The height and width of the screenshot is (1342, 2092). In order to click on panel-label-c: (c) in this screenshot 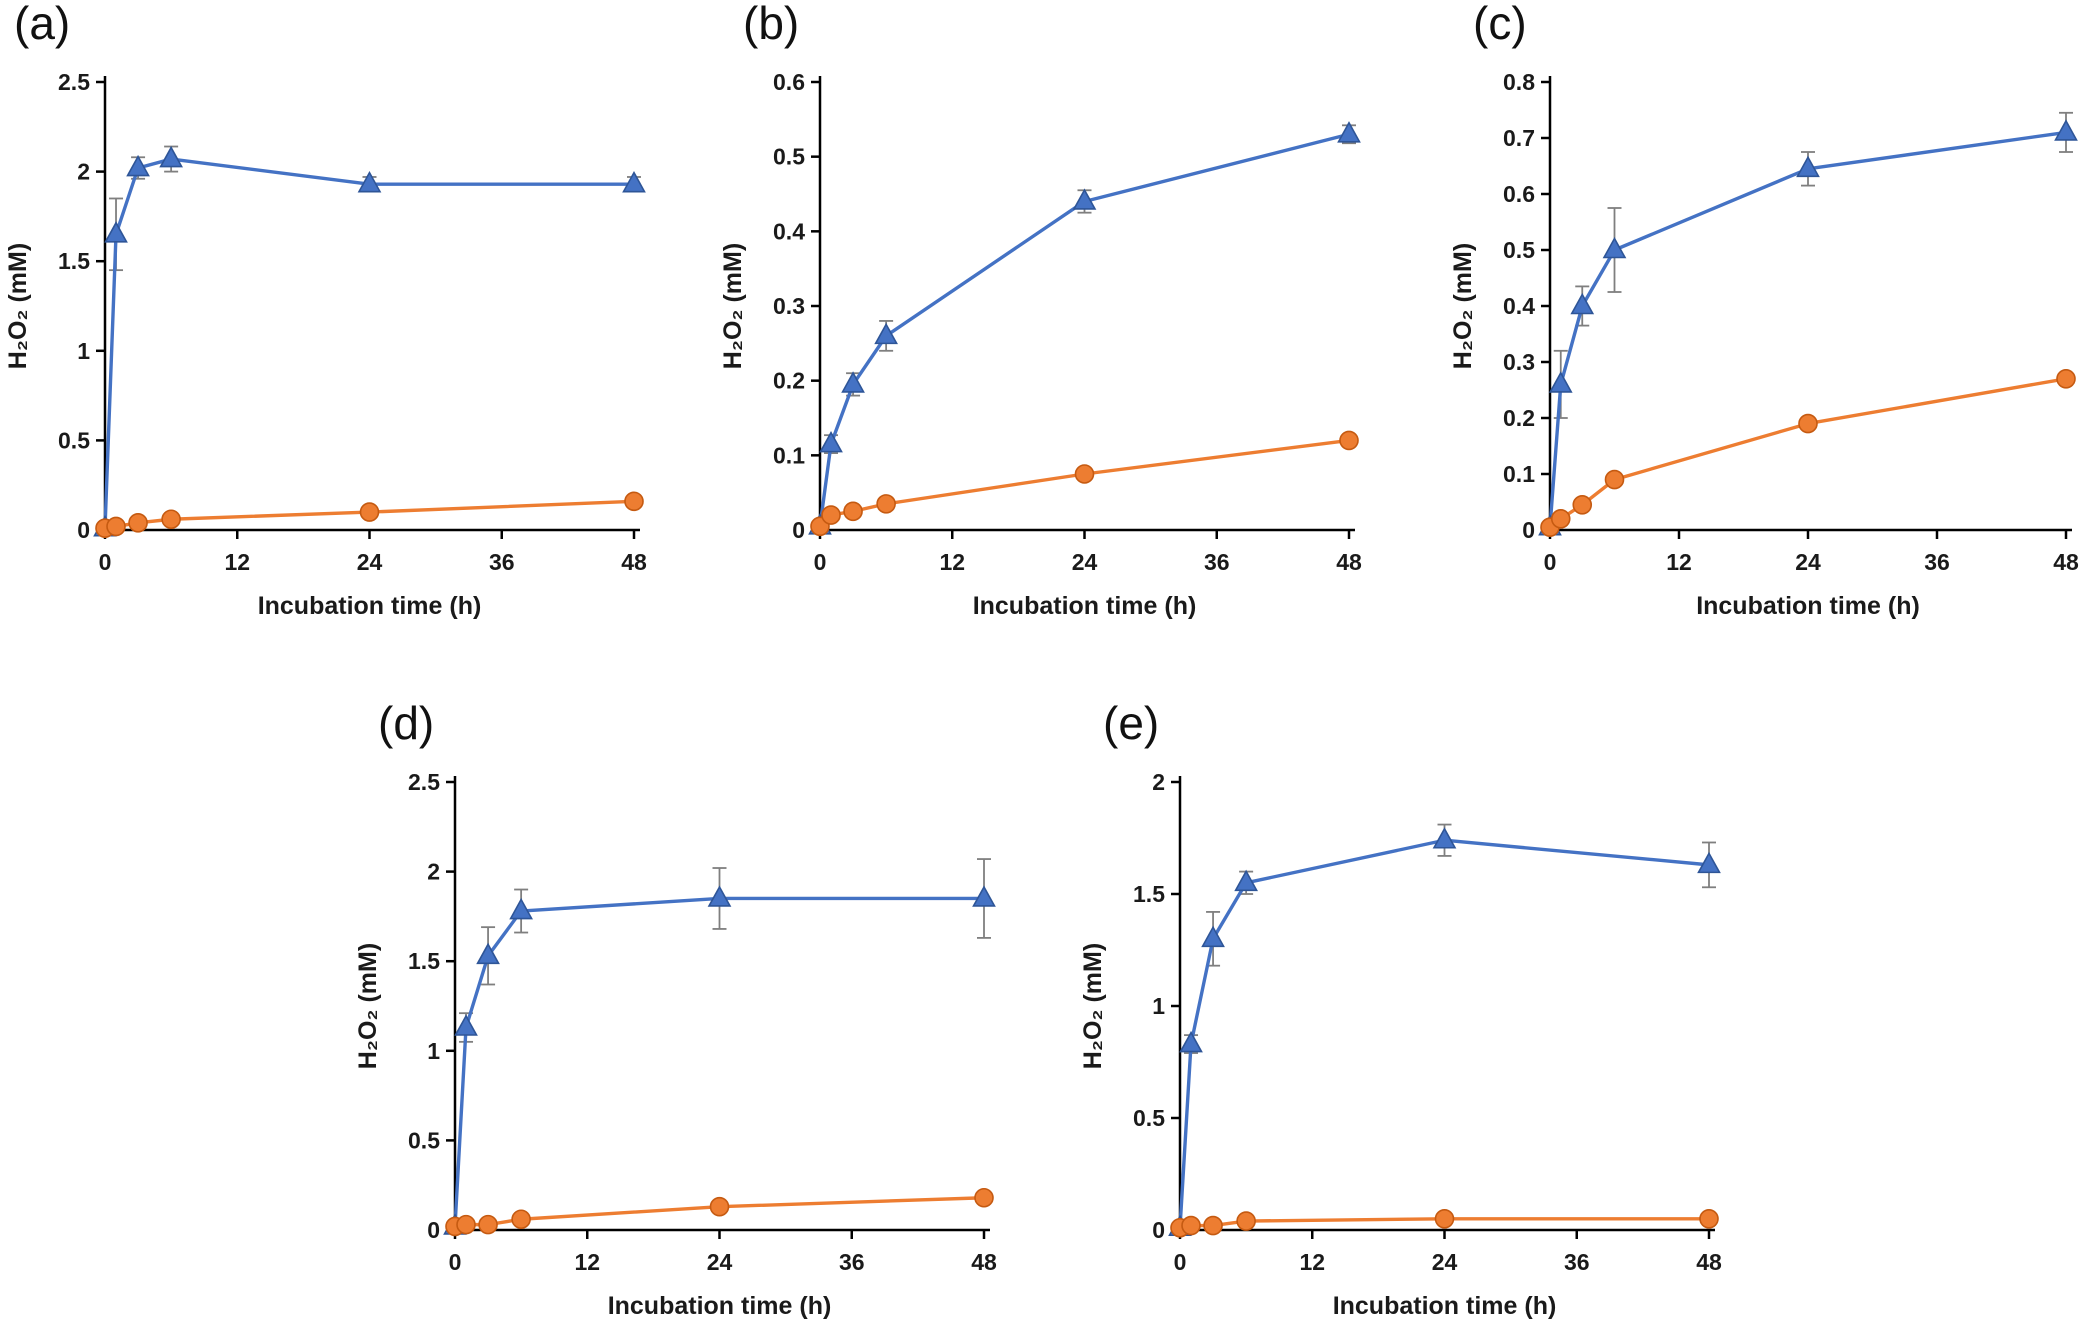, I will do `click(1500, 24)`.